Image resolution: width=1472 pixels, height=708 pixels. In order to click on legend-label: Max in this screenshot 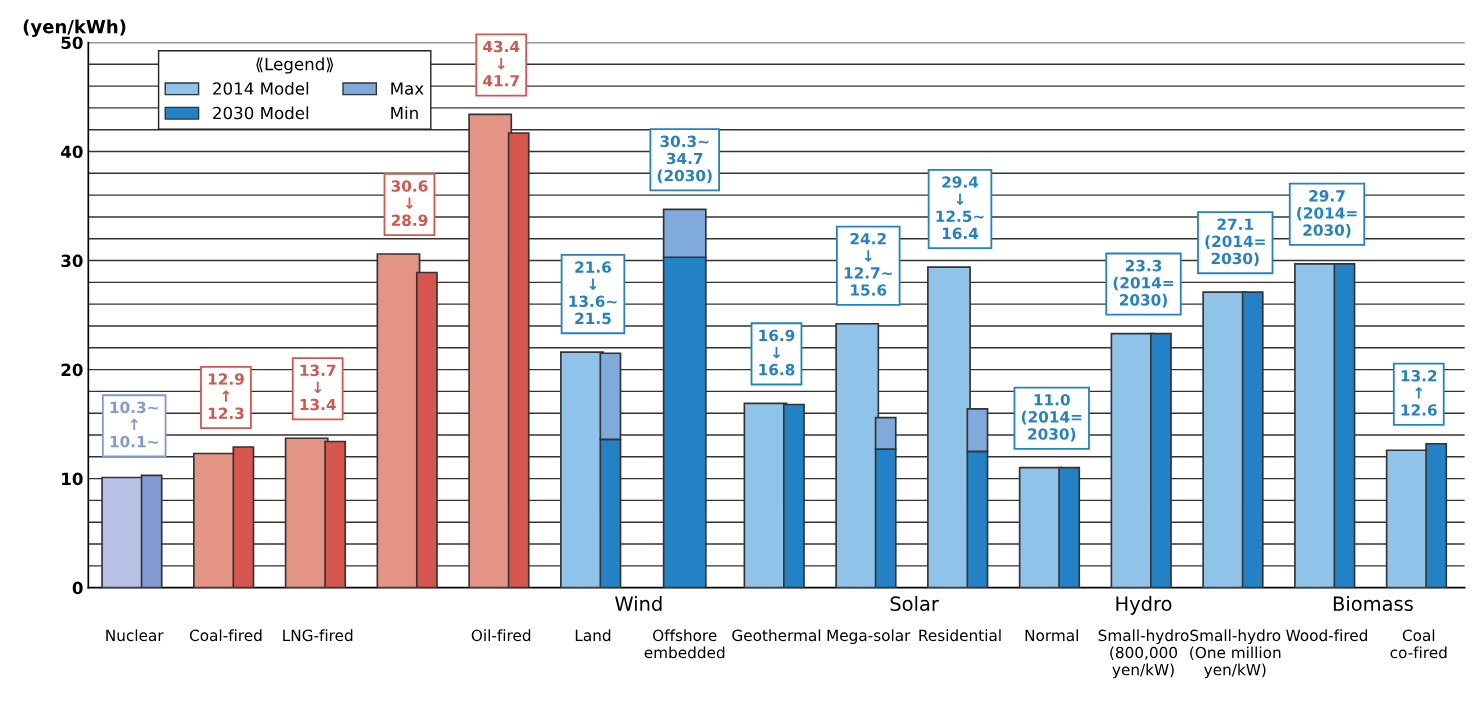, I will do `click(407, 88)`.